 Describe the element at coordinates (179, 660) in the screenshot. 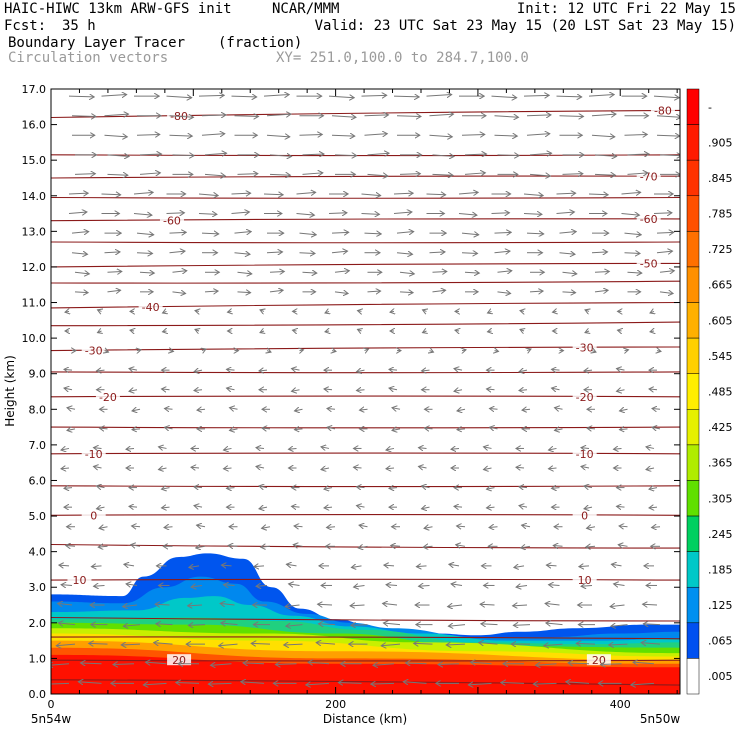

I see `contour-label: 20` at that location.